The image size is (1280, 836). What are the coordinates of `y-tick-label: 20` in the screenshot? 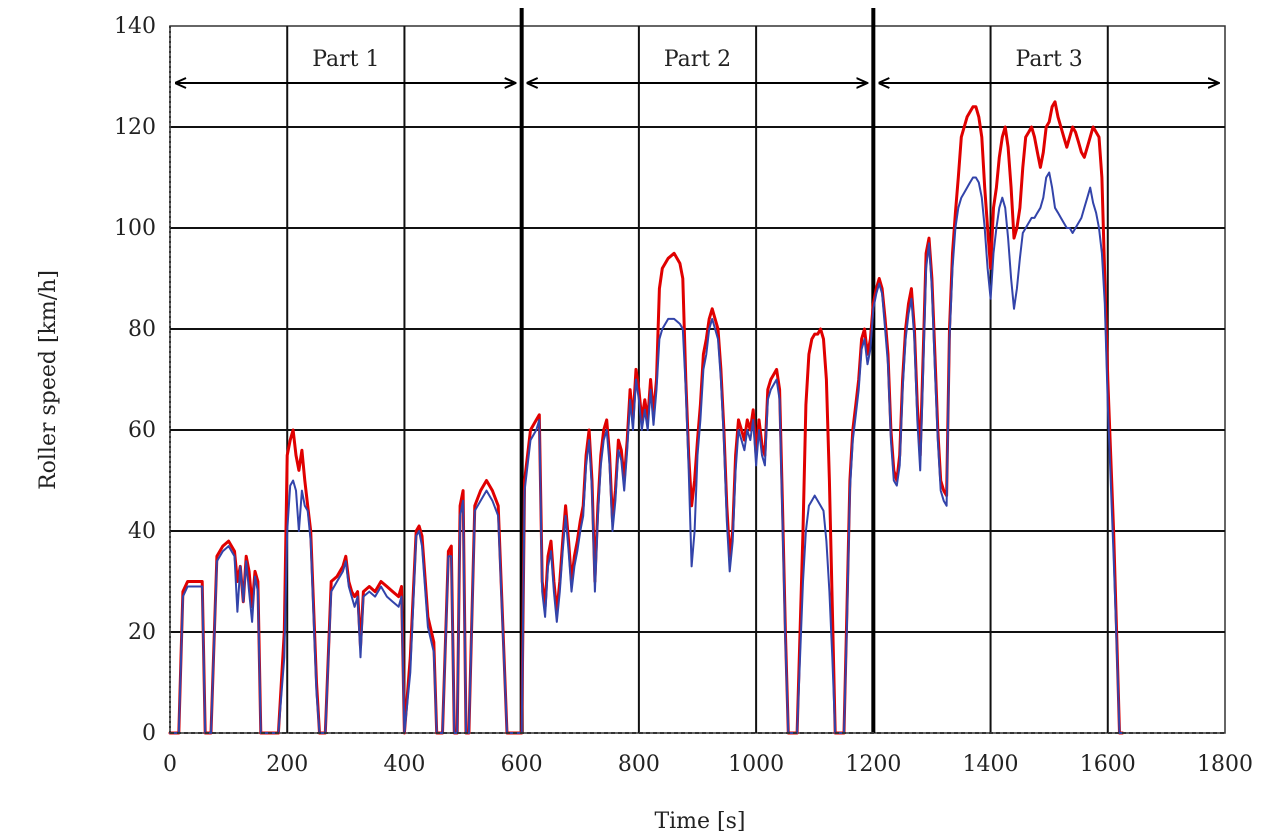 It's located at (142, 632).